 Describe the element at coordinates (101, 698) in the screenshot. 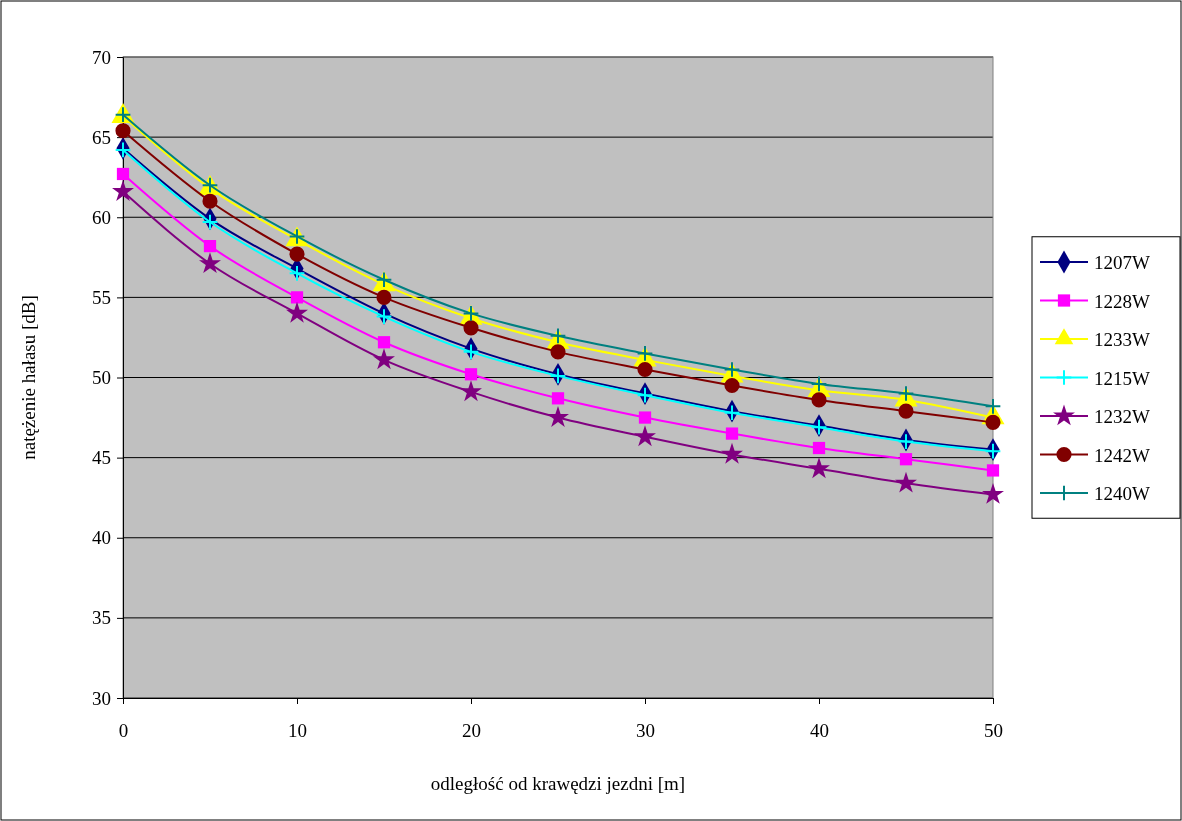

I see `y-tick-label: 30` at that location.